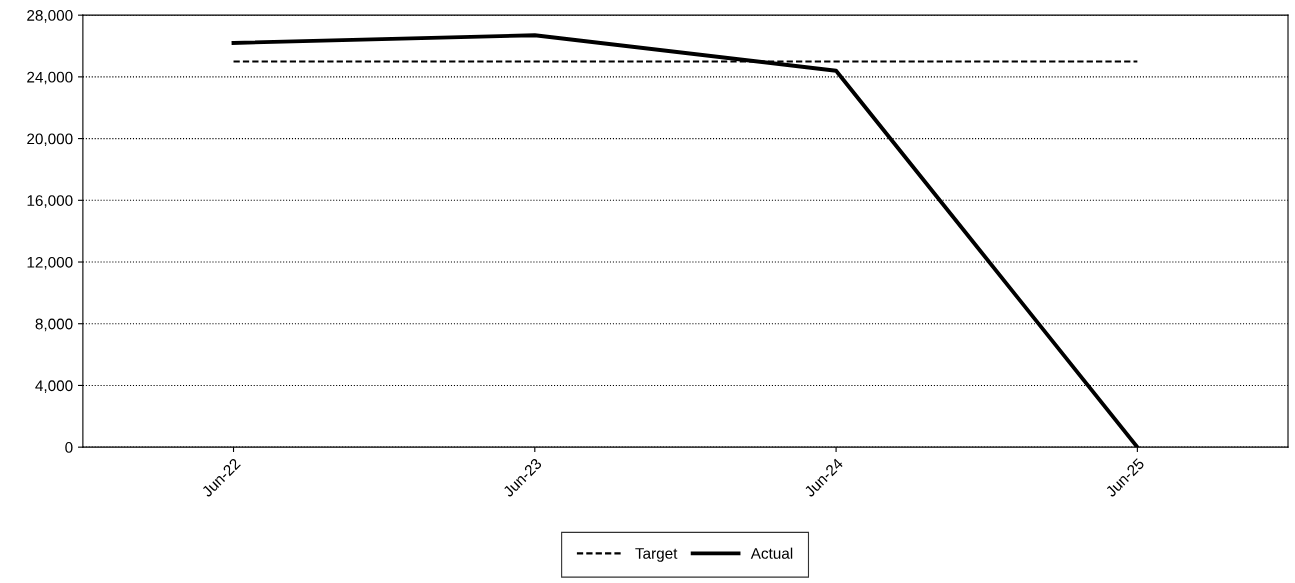  What do you see at coordinates (656, 555) in the screenshot?
I see `legend-label: Target` at bounding box center [656, 555].